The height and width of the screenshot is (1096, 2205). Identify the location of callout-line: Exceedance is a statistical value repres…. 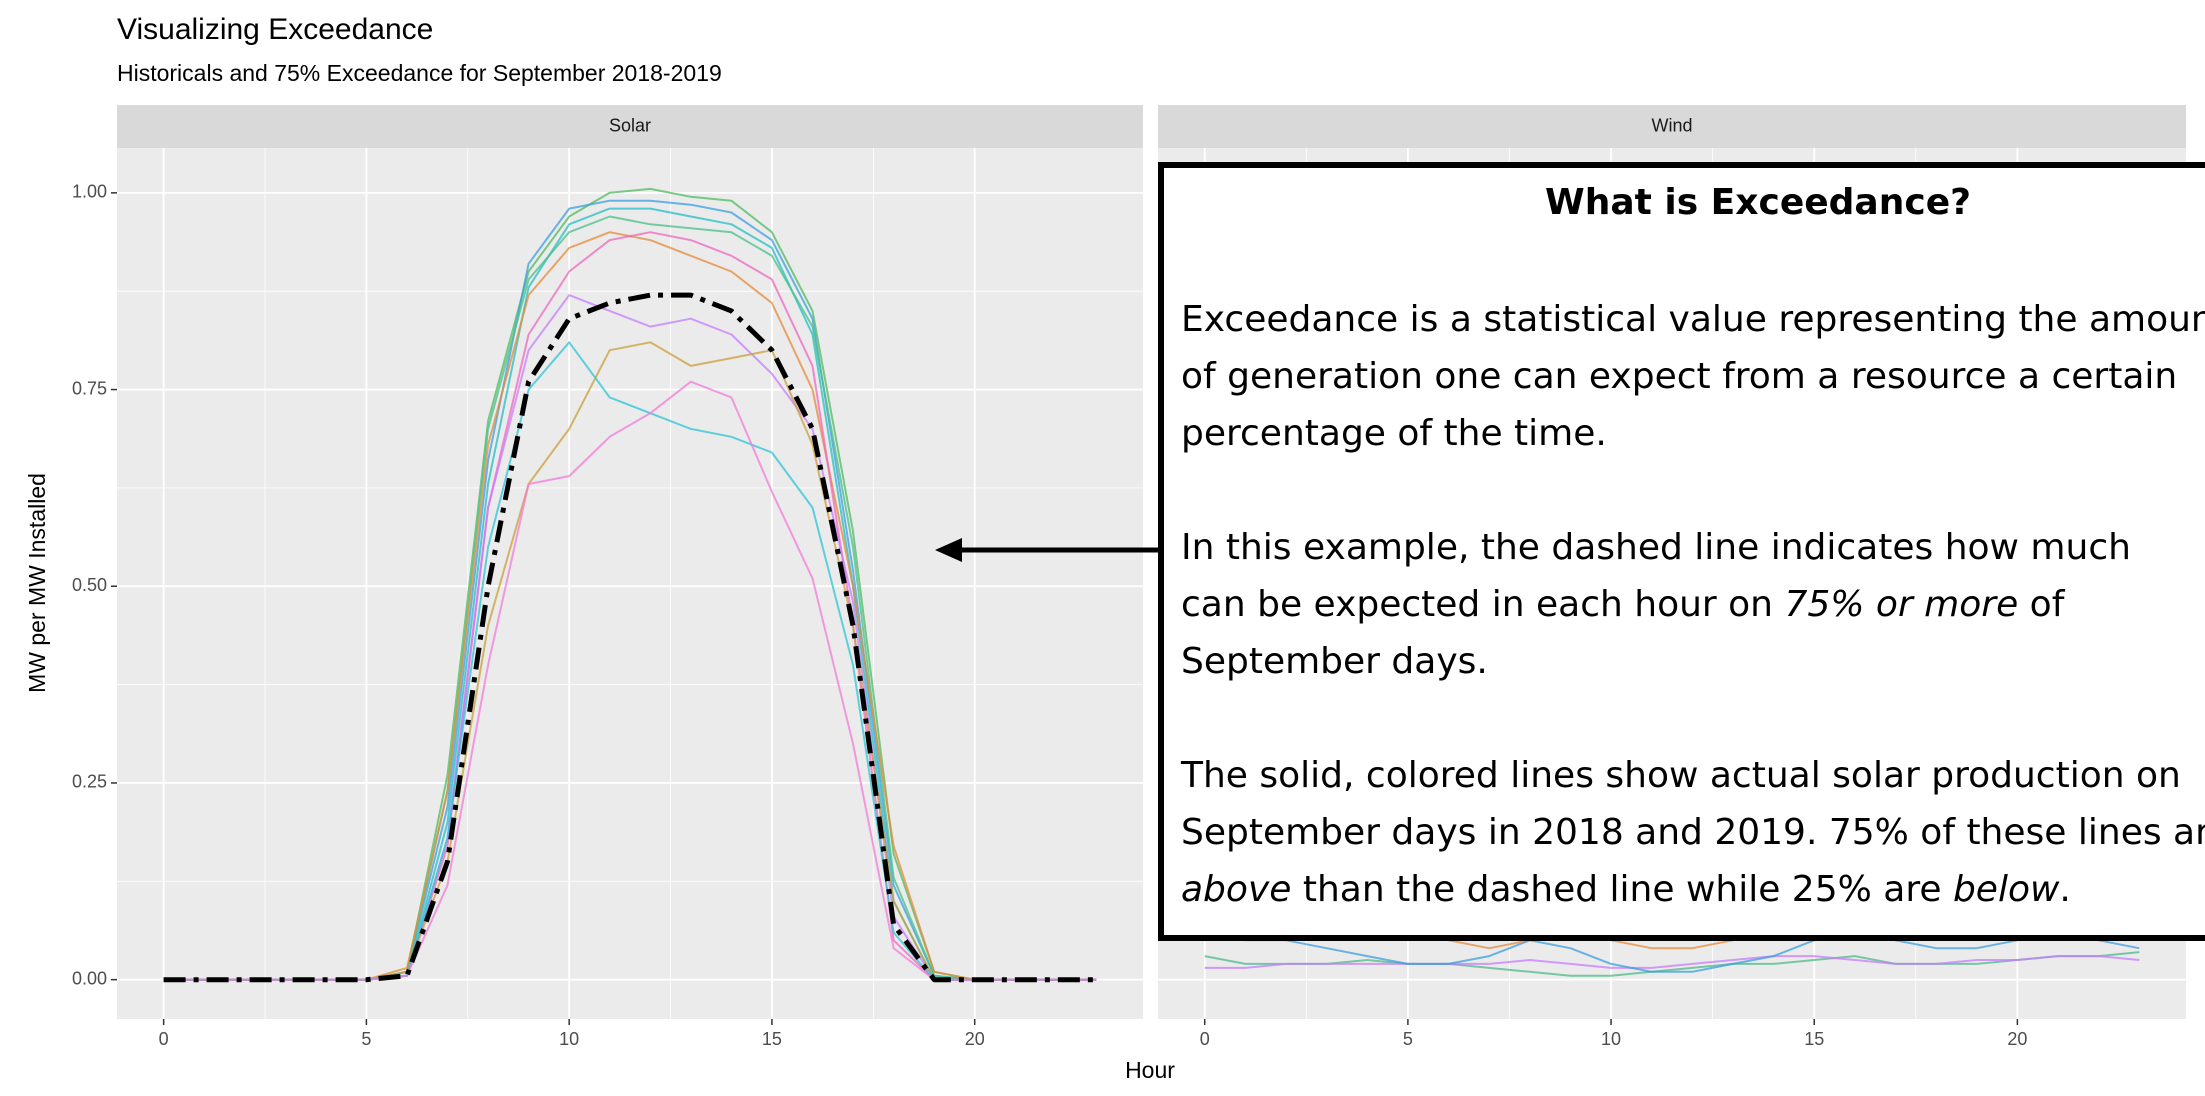
(1693, 319).